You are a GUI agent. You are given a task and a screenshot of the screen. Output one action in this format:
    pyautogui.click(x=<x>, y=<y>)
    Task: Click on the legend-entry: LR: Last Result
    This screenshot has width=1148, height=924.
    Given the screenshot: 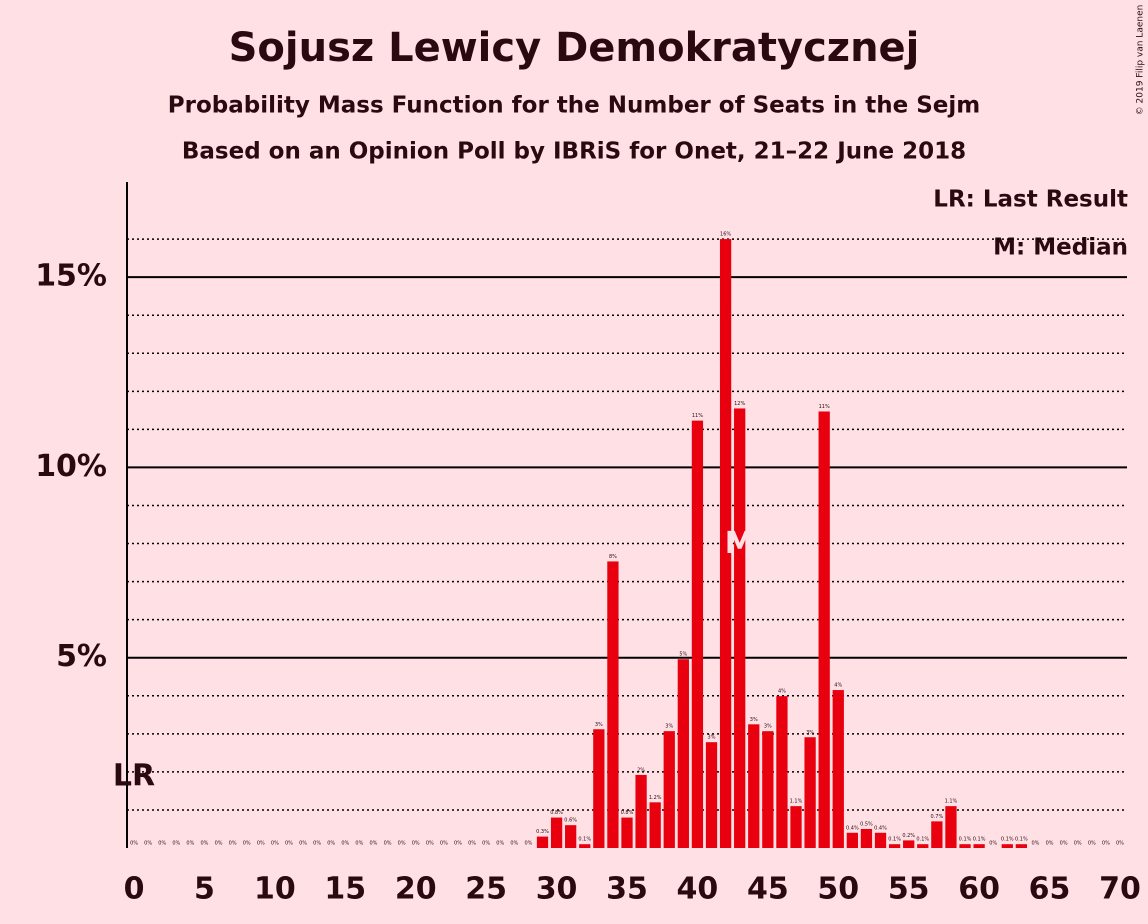 What is the action you would take?
    pyautogui.click(x=1030, y=200)
    